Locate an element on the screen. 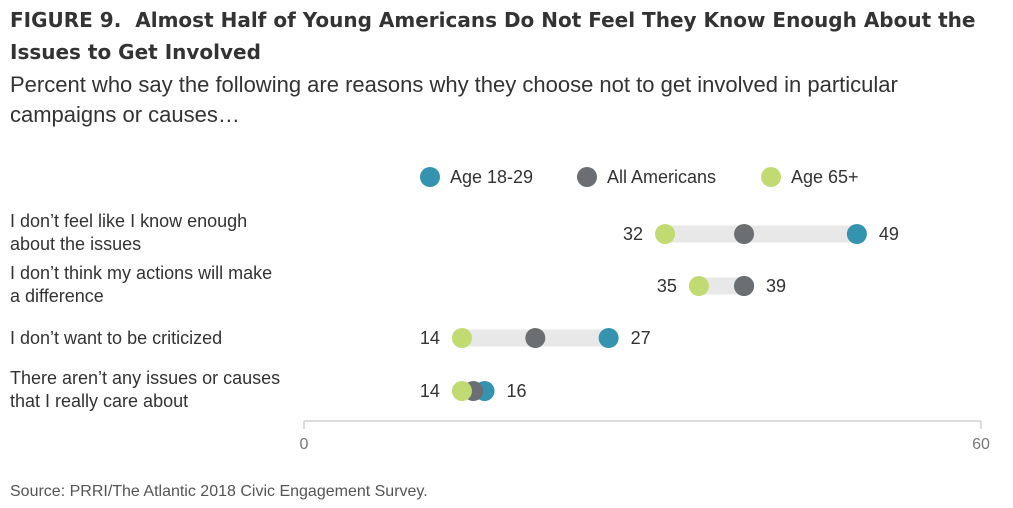  value-label-high: 49 is located at coordinates (889, 234).